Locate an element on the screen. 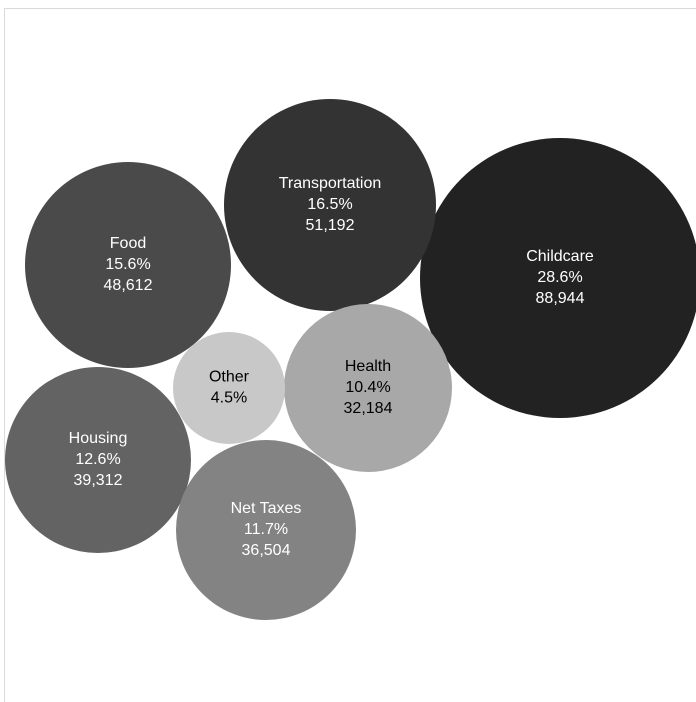 Image resolution: width=696 pixels, height=702 pixels. bubble-label: Other is located at coordinates (229, 377).